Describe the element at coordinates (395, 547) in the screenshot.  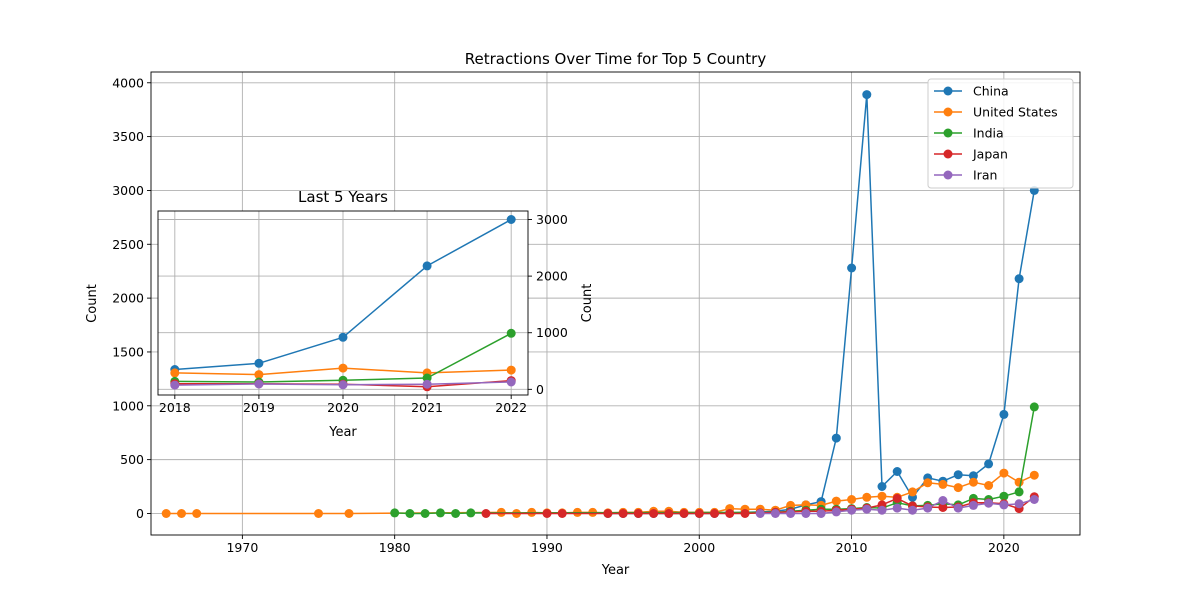
I see `x-tick-label: 1980` at that location.